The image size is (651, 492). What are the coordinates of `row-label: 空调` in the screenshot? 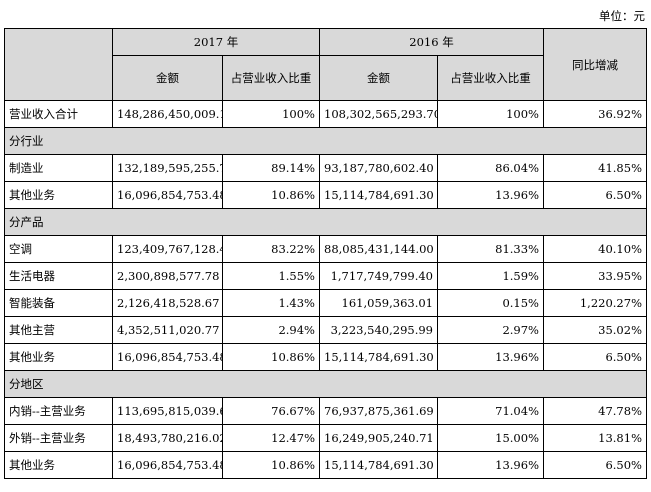 It's located at (58, 249).